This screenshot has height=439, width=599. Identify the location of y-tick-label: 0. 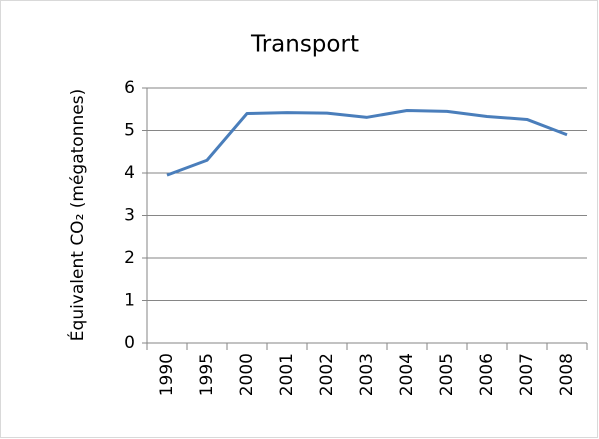
(129, 343).